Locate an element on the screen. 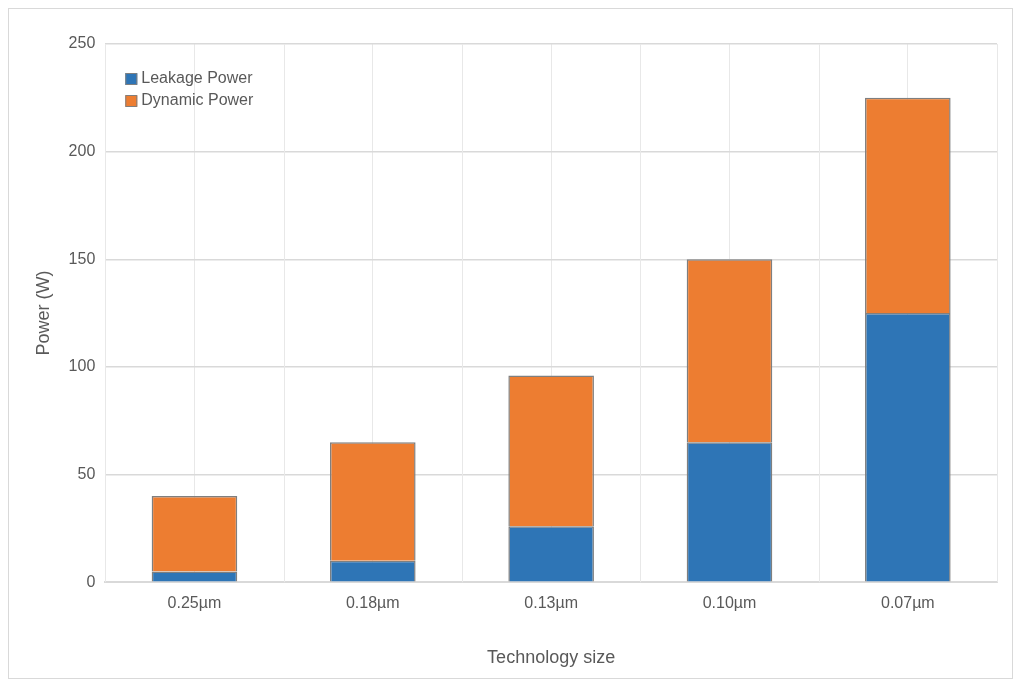 This screenshot has width=1021, height=687. x-tick-label: 0.25µm is located at coordinates (194, 603).